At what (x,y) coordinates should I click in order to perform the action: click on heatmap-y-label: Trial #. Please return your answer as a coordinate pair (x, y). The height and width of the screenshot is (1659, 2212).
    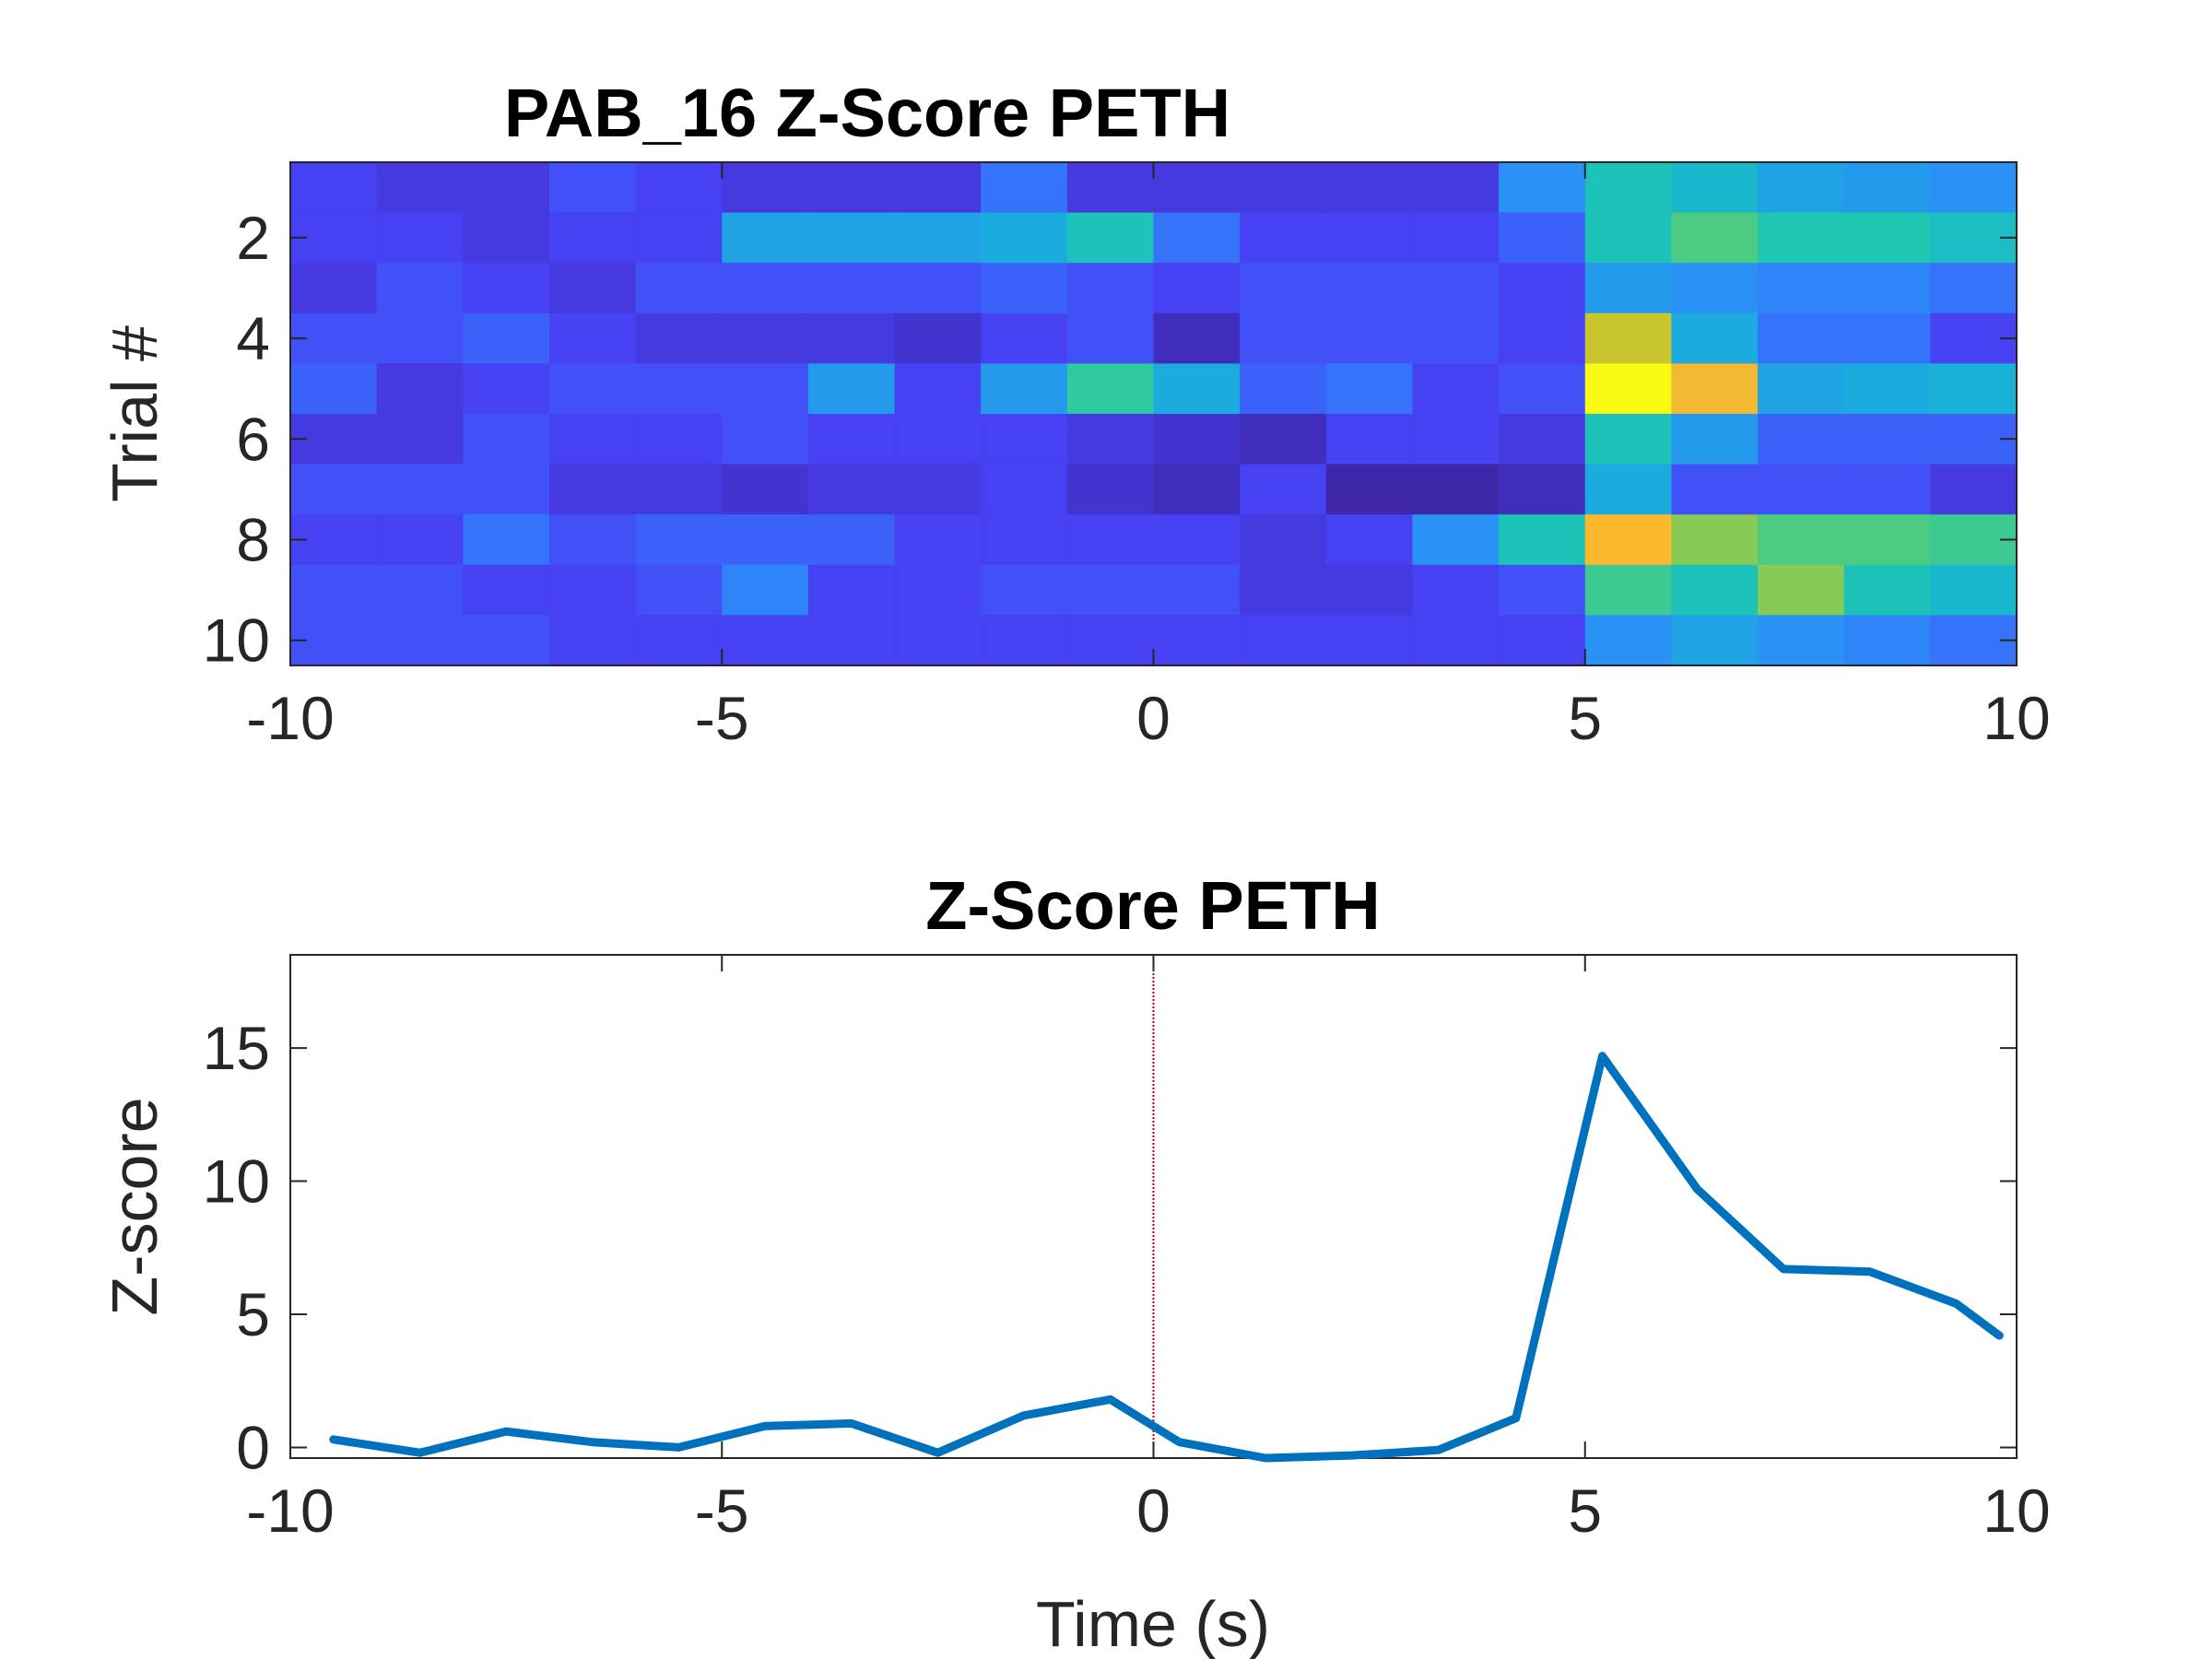
    Looking at the image, I should click on (135, 413).